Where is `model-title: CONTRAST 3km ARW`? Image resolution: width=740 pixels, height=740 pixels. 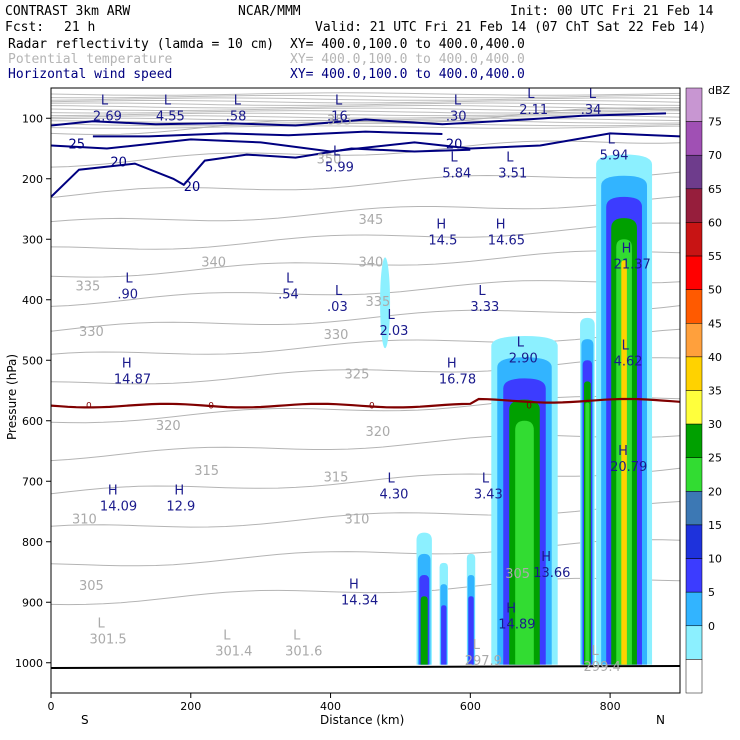
model-title: CONTRAST 3km ARW is located at coordinates (67, 11).